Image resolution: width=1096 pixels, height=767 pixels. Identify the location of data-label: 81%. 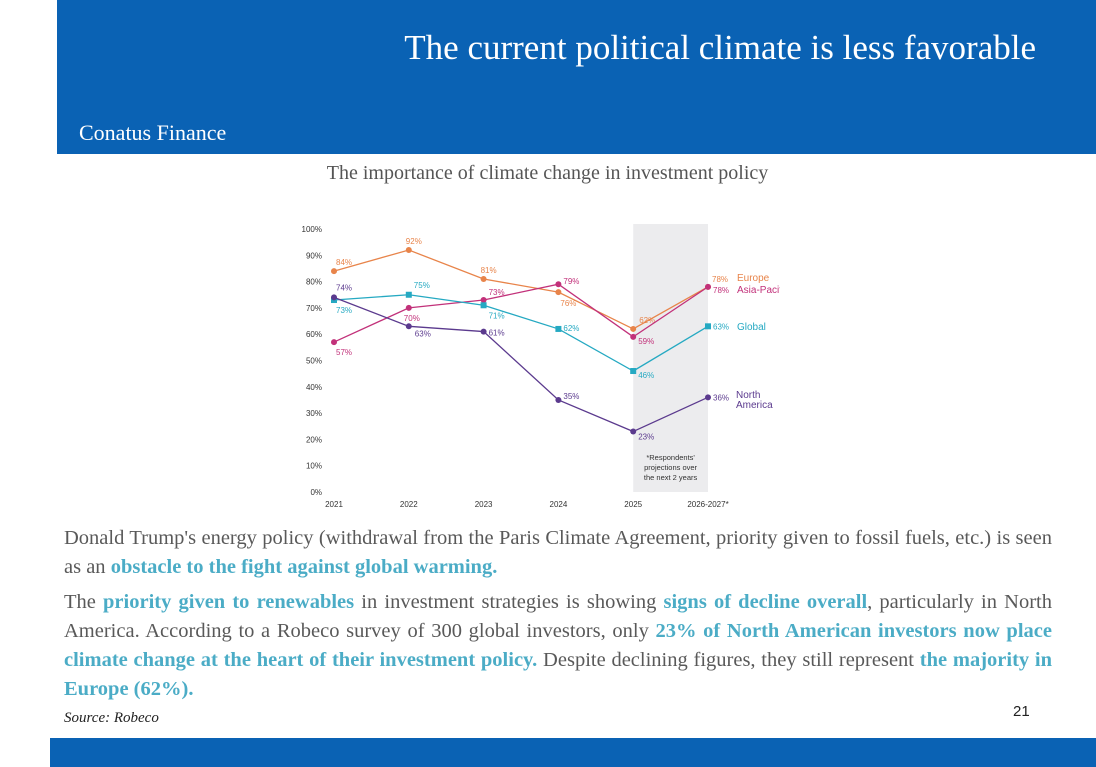
(489, 270).